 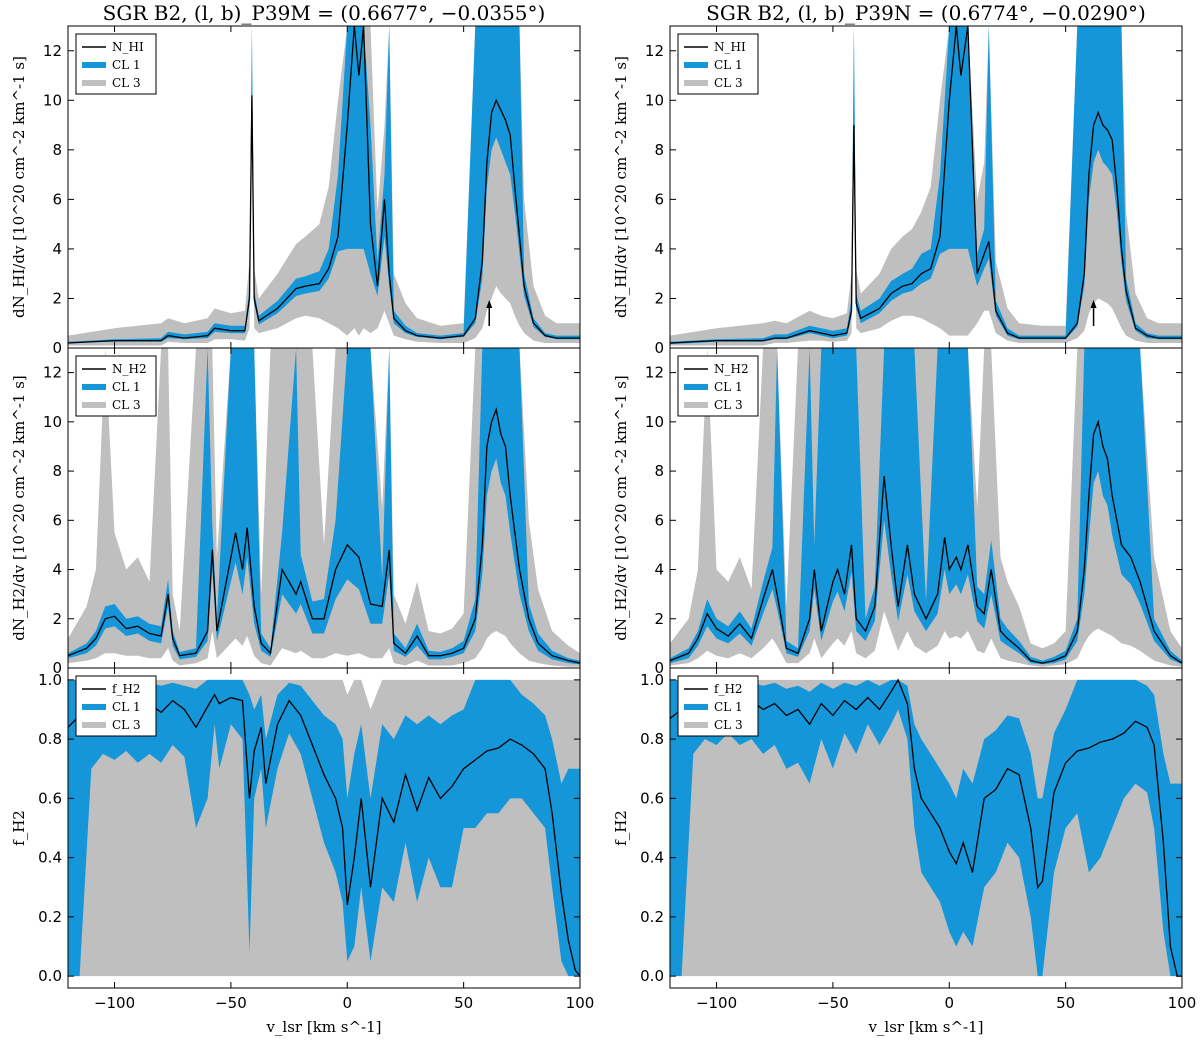 What do you see at coordinates (128, 47) in the screenshot?
I see `legend-label: N_HI` at bounding box center [128, 47].